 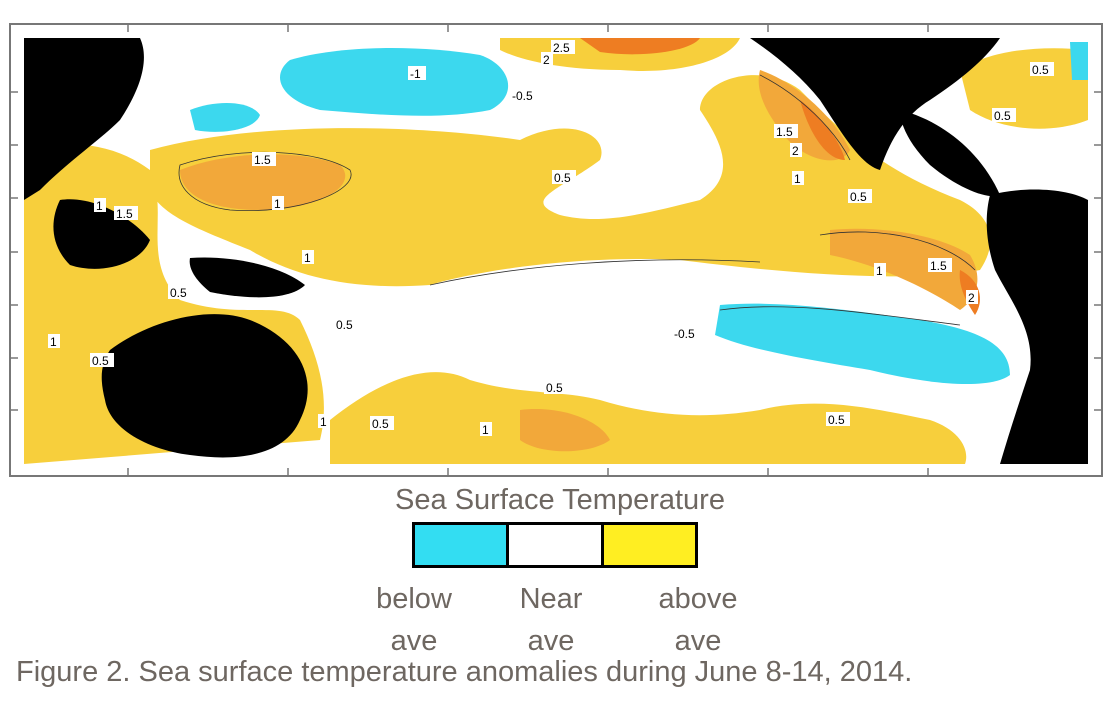 I want to click on contour-label: 2.5, so click(x=563, y=47).